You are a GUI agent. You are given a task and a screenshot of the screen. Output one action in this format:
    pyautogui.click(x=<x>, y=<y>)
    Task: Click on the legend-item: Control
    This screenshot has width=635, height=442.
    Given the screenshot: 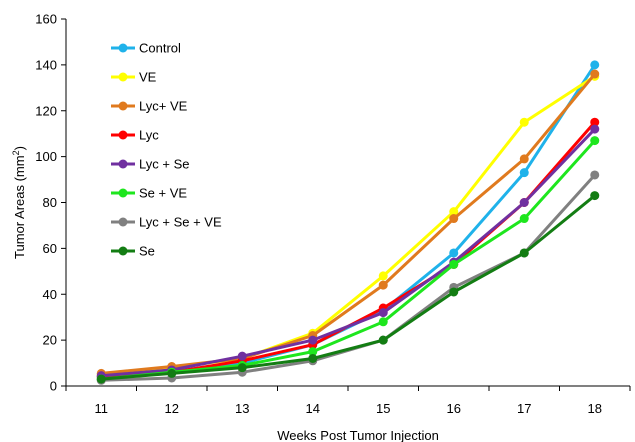 What is the action you would take?
    pyautogui.click(x=146, y=48)
    